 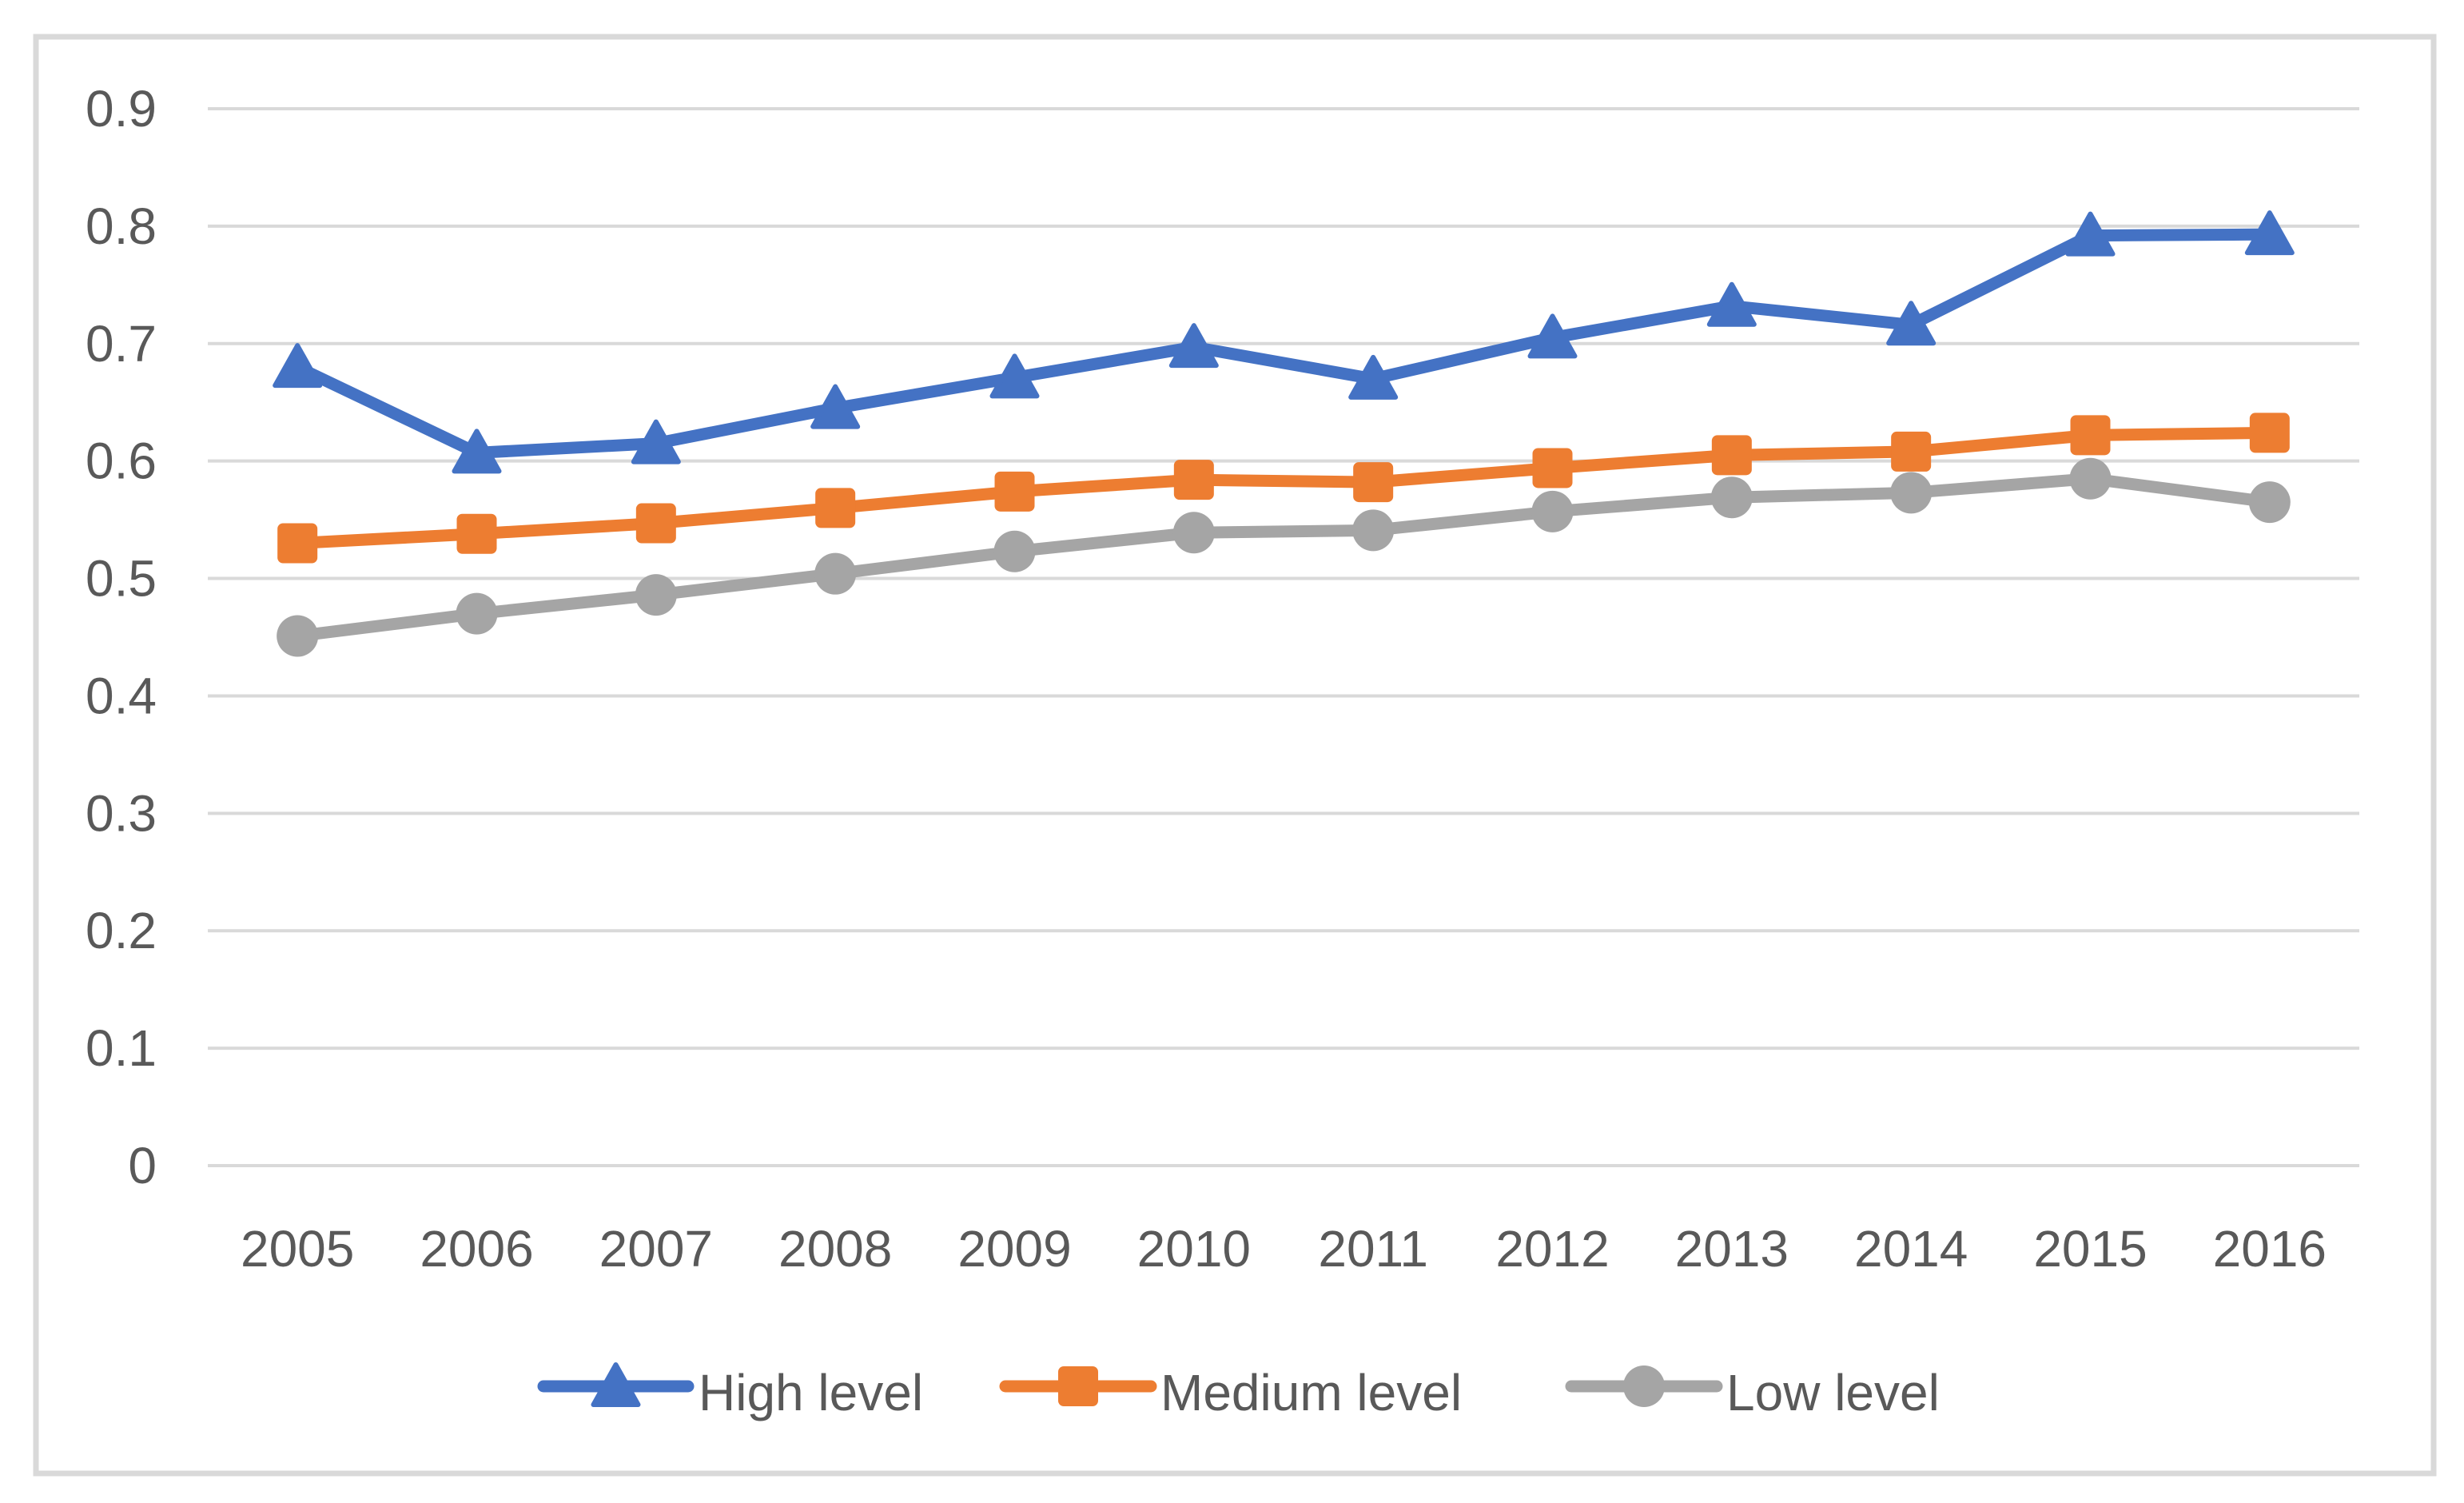 What do you see at coordinates (297, 1249) in the screenshot?
I see `x-axis-tick-label: 2005` at bounding box center [297, 1249].